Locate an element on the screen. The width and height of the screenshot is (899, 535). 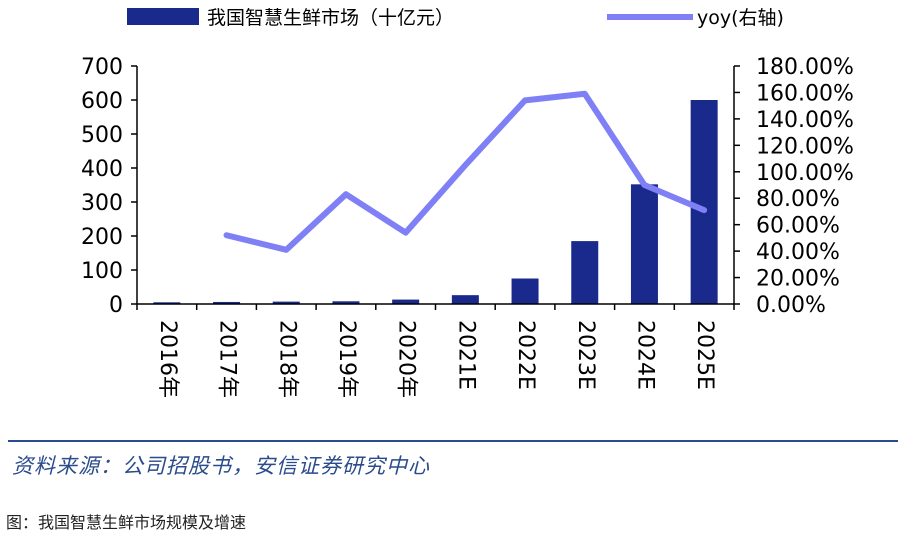
legend-bar-label: 我国智慧生鲜市场（十亿元） is located at coordinates (330, 18).